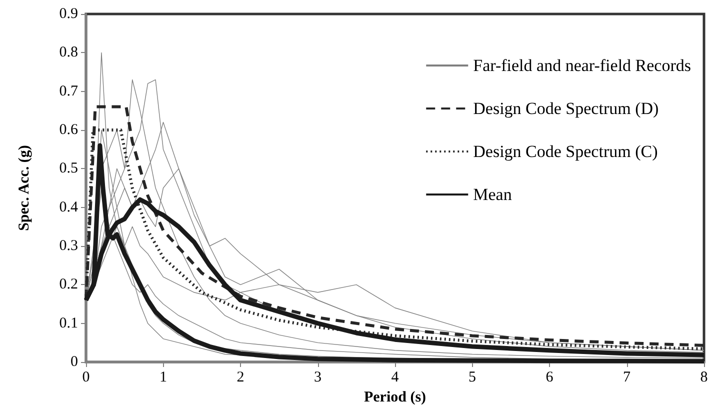 This screenshot has width=726, height=420. What do you see at coordinates (582, 65) in the screenshot?
I see `legend-label: Far-field and near-field Records` at bounding box center [582, 65].